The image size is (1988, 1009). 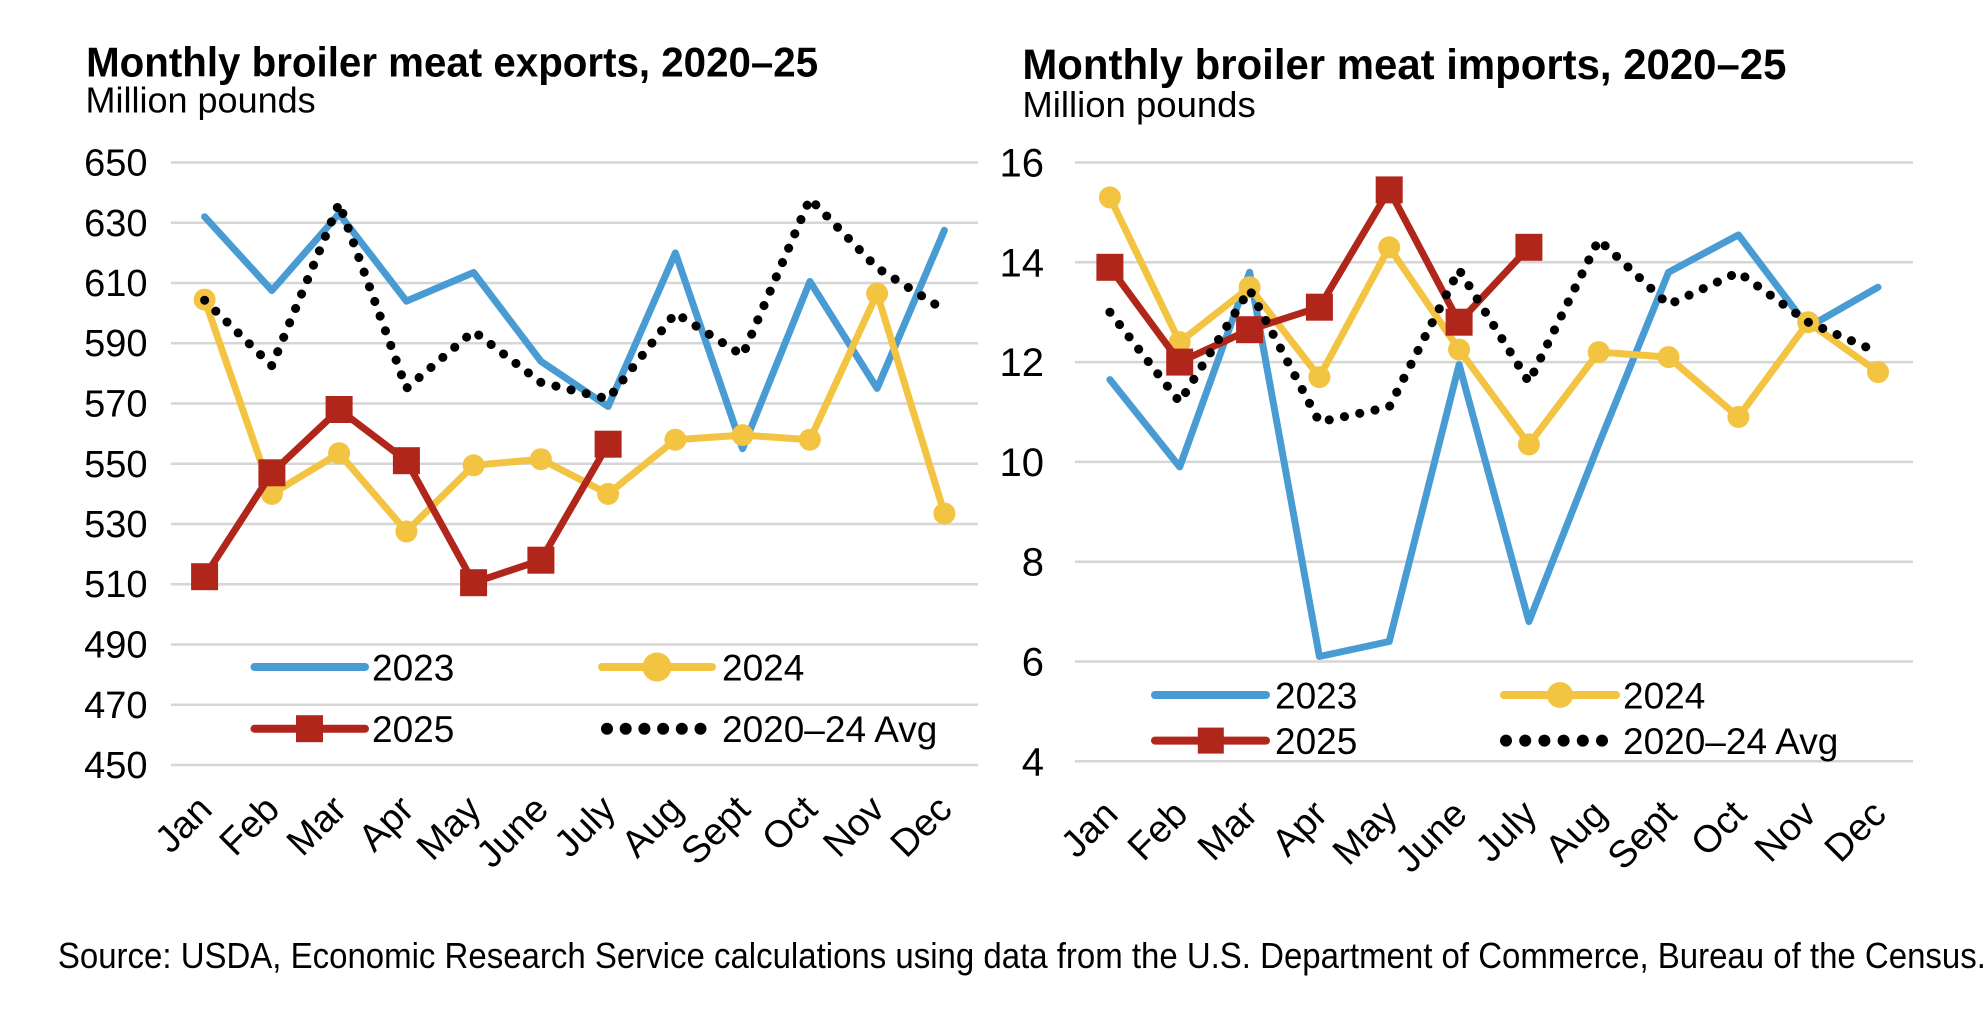 I want to click on svg-text: 590, so click(x=115, y=344).